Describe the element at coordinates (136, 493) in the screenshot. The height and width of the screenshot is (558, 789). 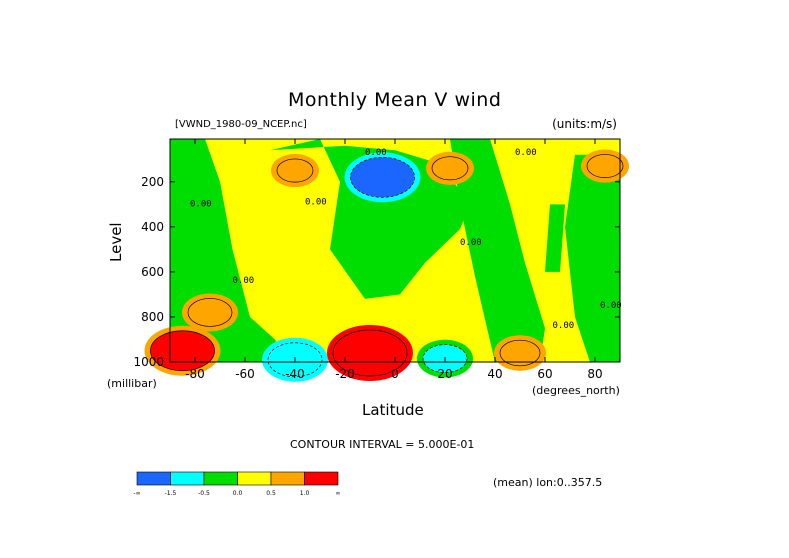
I see `colorbar-label: -∞` at that location.